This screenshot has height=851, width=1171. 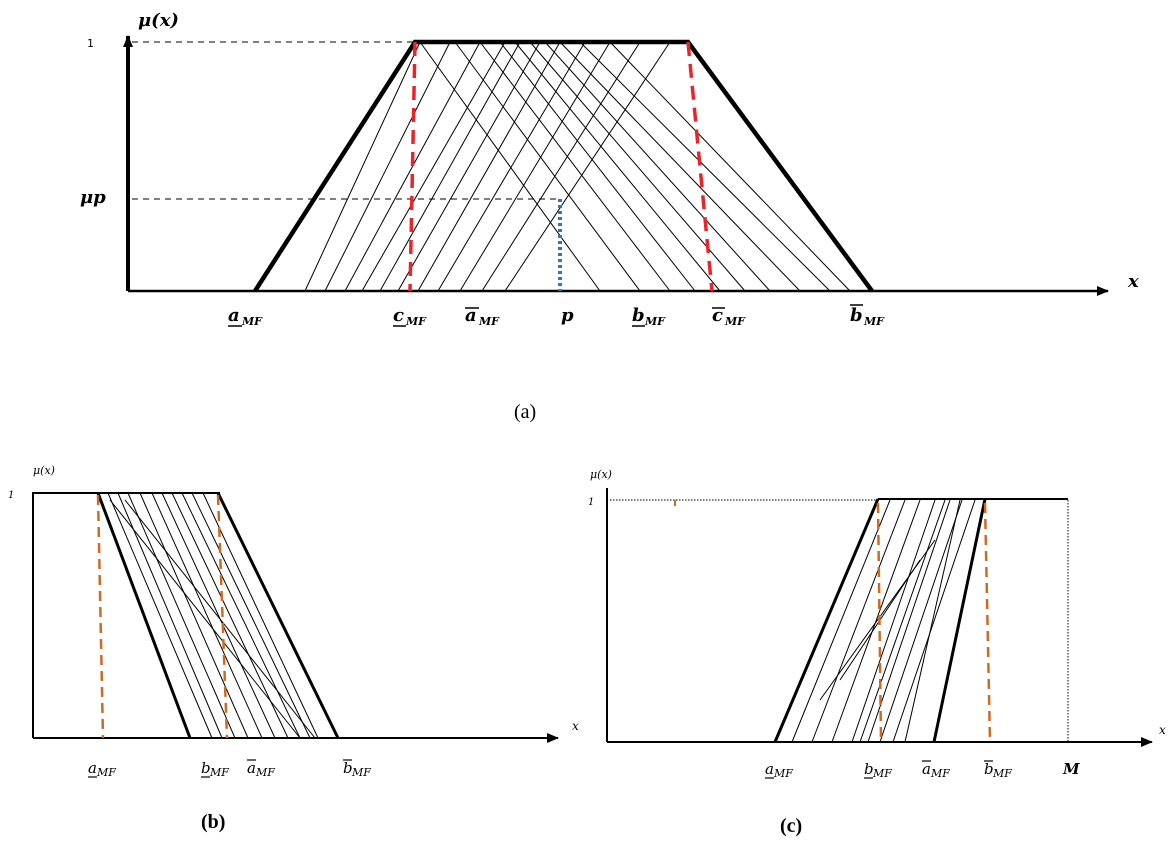 I want to click on panel-b-lower-bound-line, so click(x=144, y=615).